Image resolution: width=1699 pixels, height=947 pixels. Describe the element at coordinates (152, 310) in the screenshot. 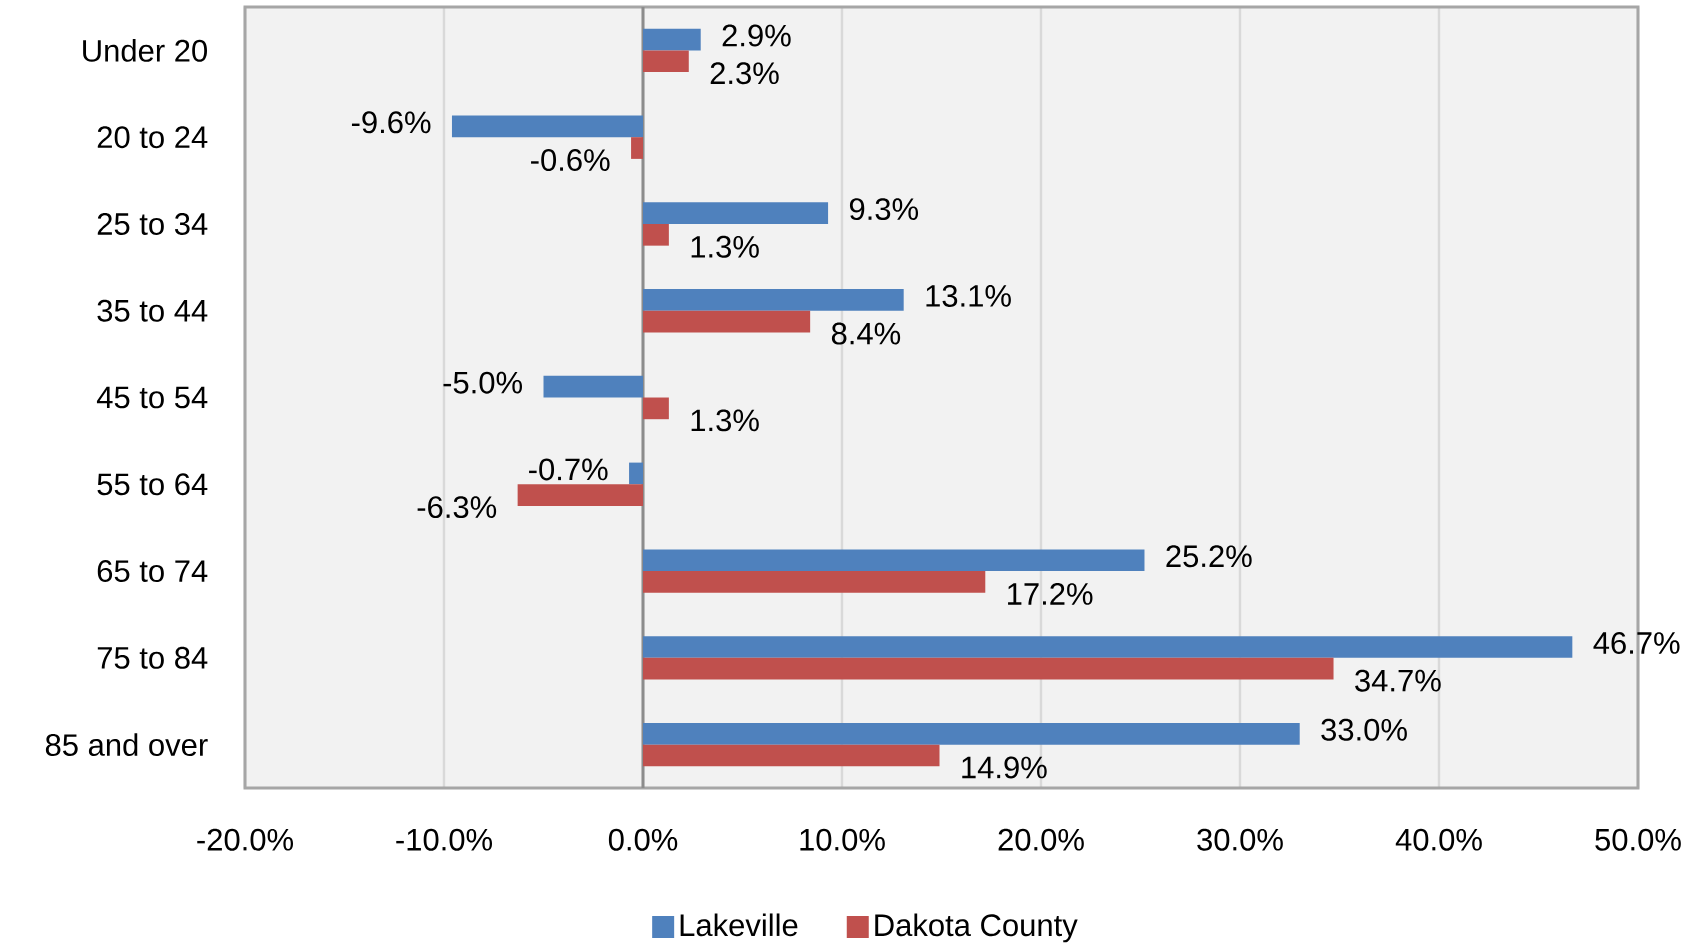

I see `y-tick-label: 35 to 44` at that location.